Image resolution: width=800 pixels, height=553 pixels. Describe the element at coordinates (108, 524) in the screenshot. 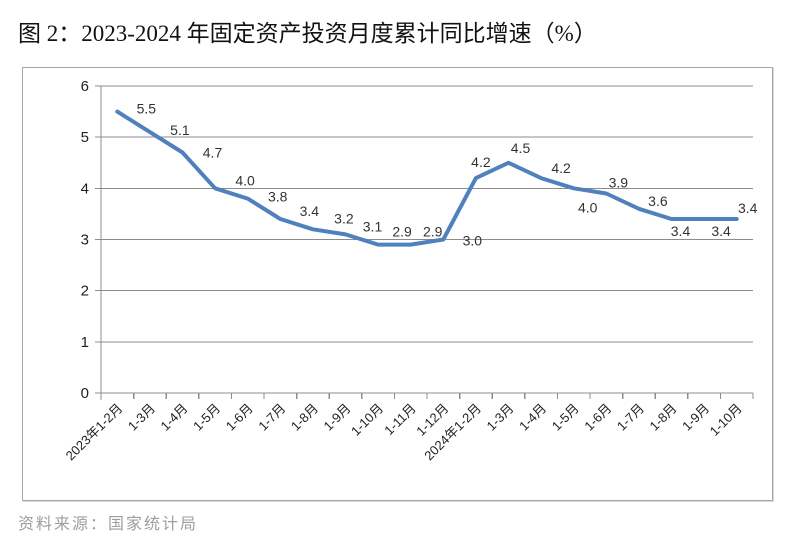

I see `source-note: 资料来源：国家统计局` at that location.